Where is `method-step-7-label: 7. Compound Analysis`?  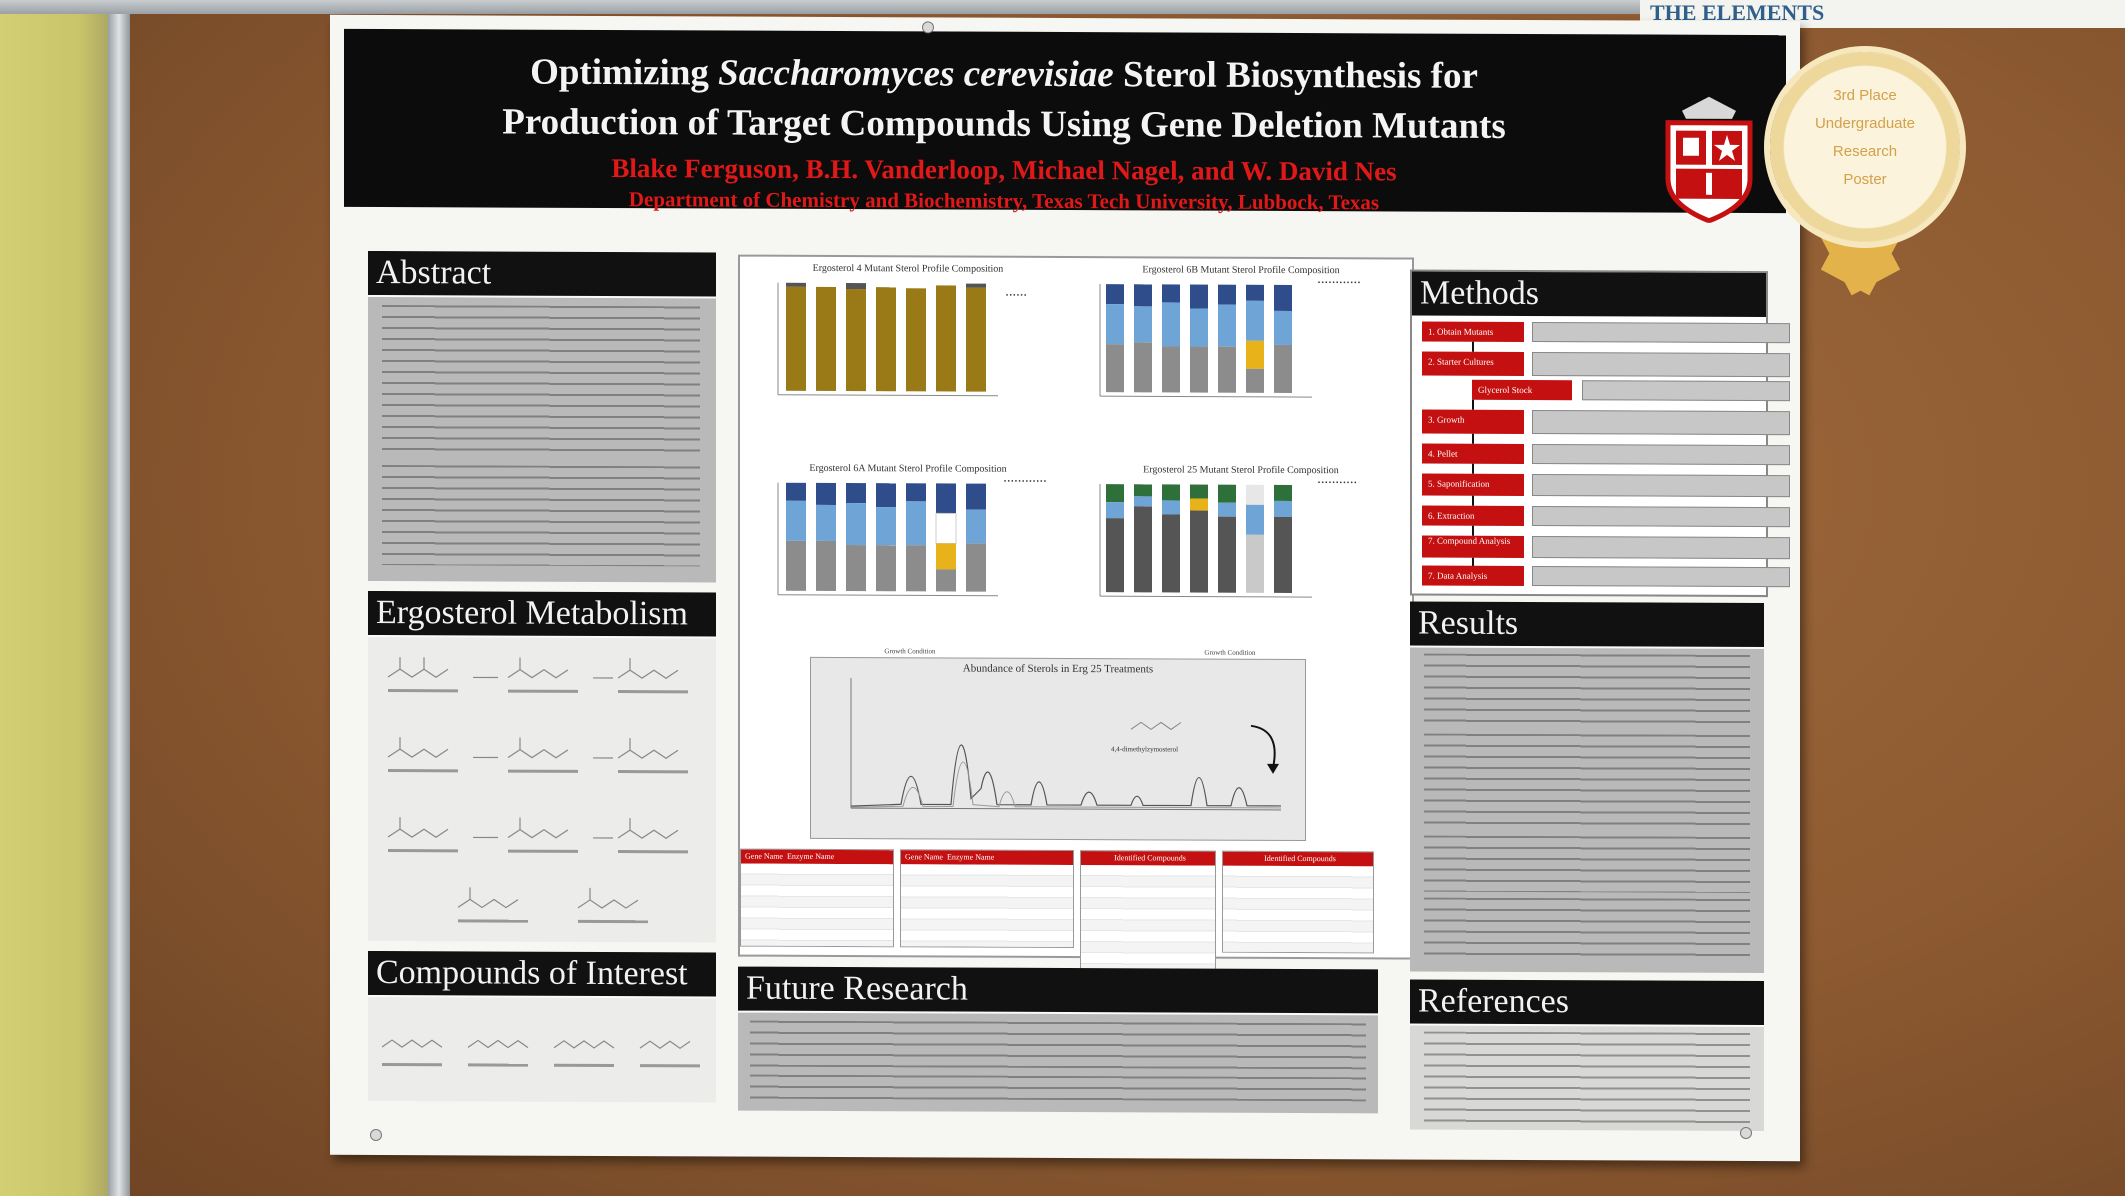 method-step-7-label: 7. Compound Analysis is located at coordinates (1473, 547).